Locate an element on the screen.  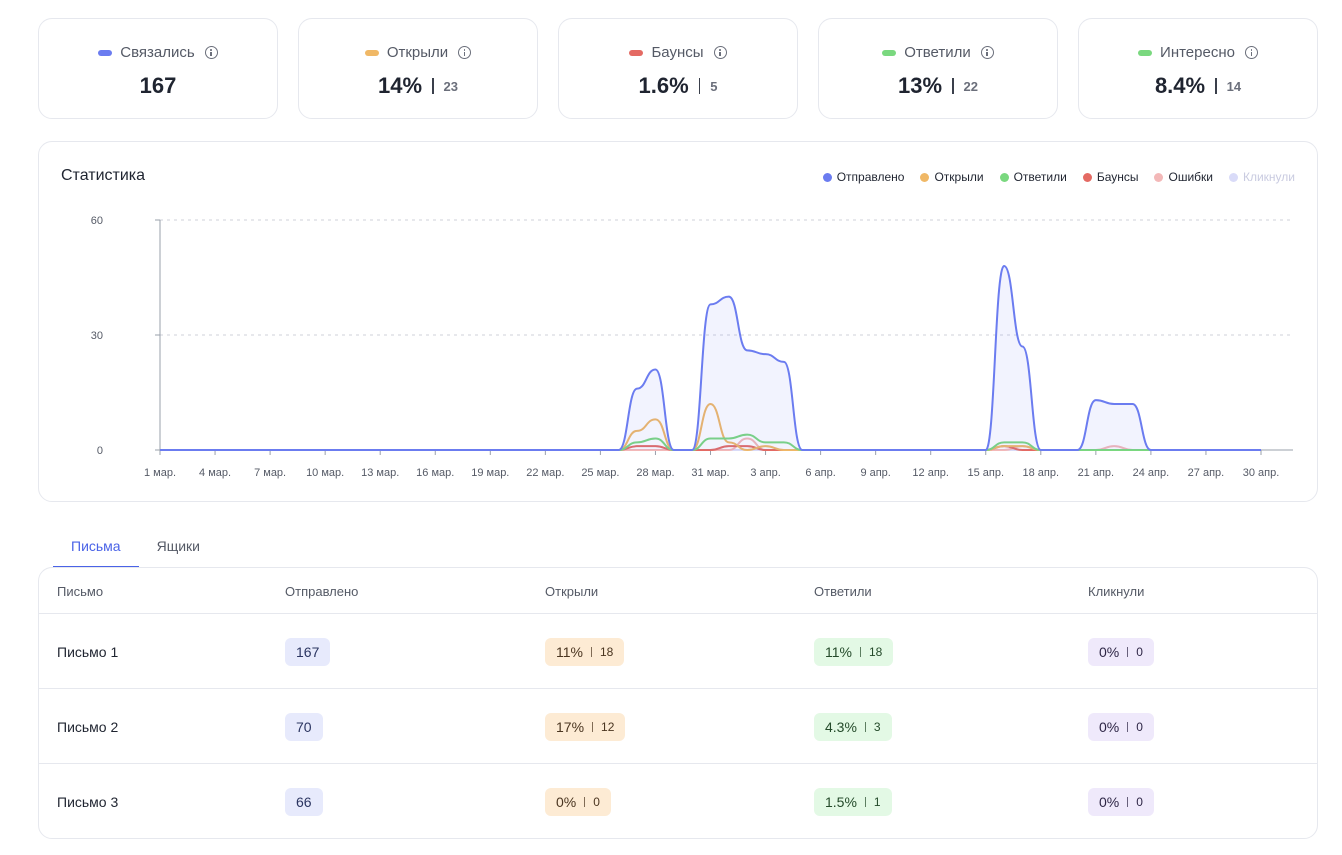
table-row: Письмо 1 167 11% 18 11% 18 0% 0 is located at coordinates (678, 651).